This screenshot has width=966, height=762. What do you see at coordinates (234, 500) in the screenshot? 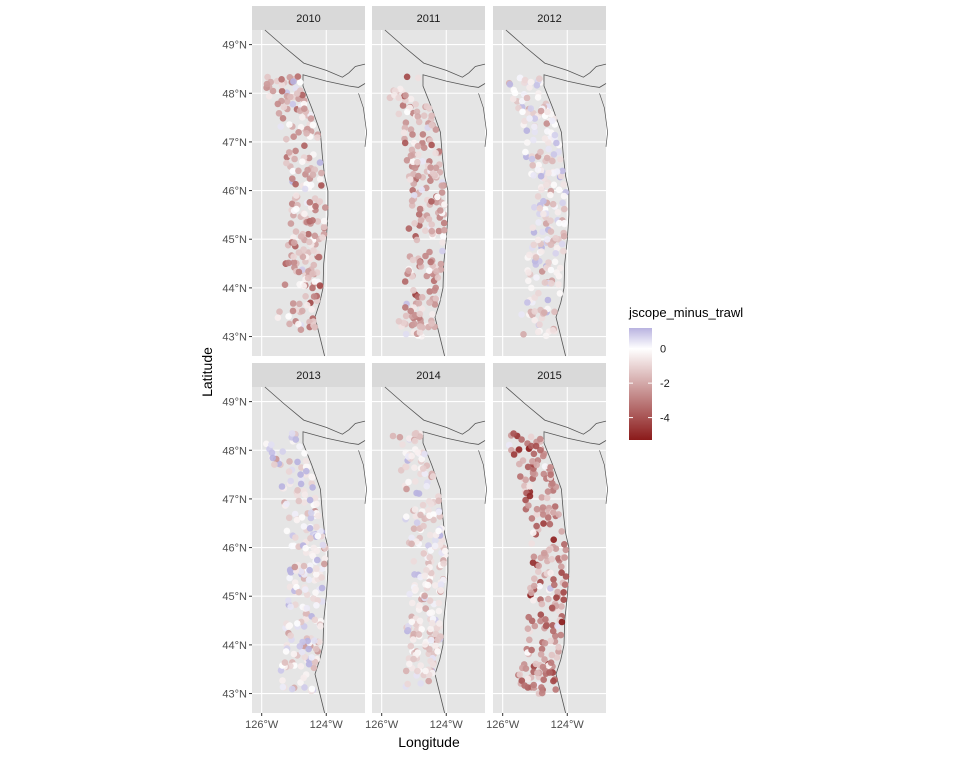
I see `y-tick-label: 47°N` at bounding box center [234, 500].